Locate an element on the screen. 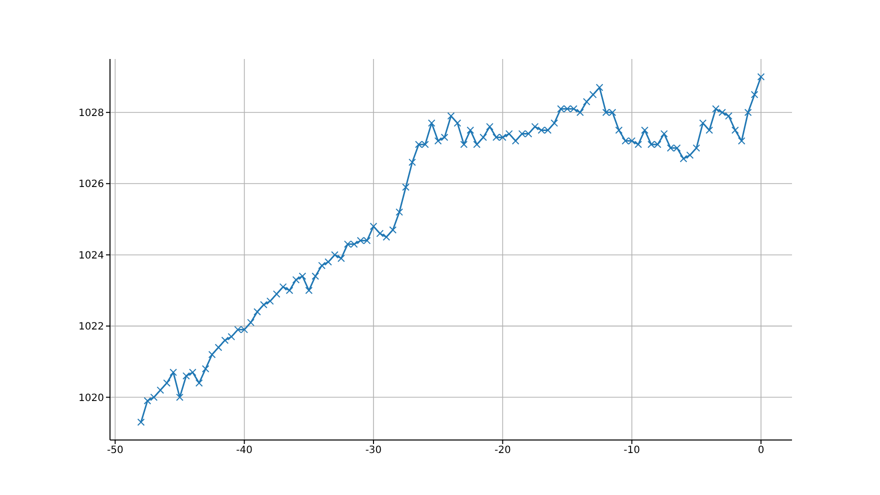  y-tick-label: 1028 is located at coordinates (91, 113).